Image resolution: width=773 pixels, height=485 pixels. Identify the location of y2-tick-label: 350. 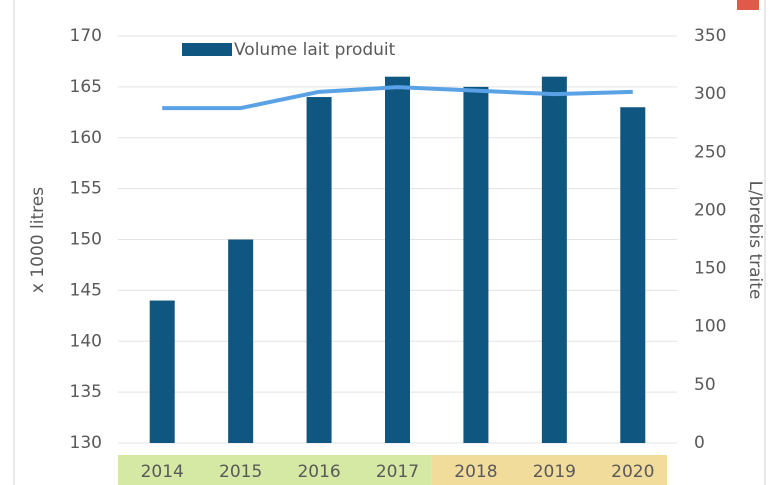
(710, 36).